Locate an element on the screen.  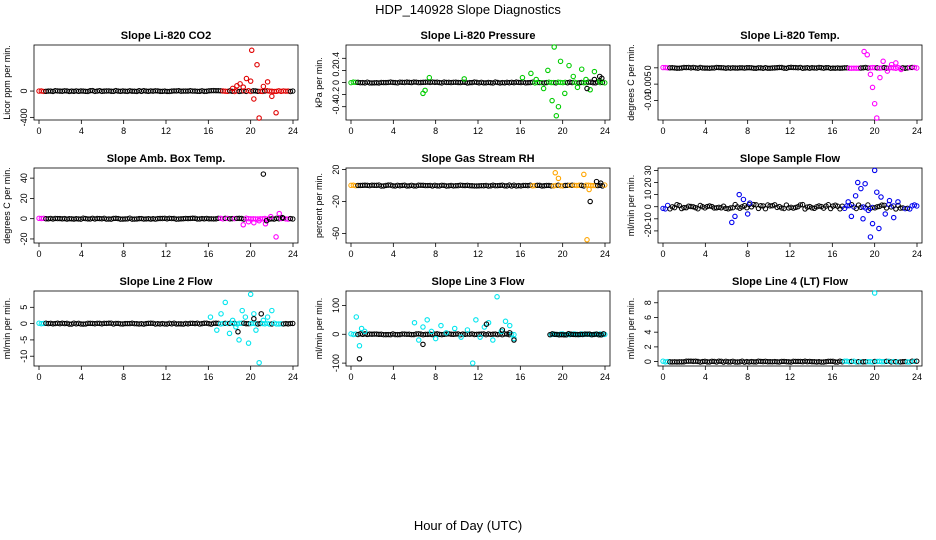
y-axis-label: degrees C per min. is located at coordinates (7, 205).